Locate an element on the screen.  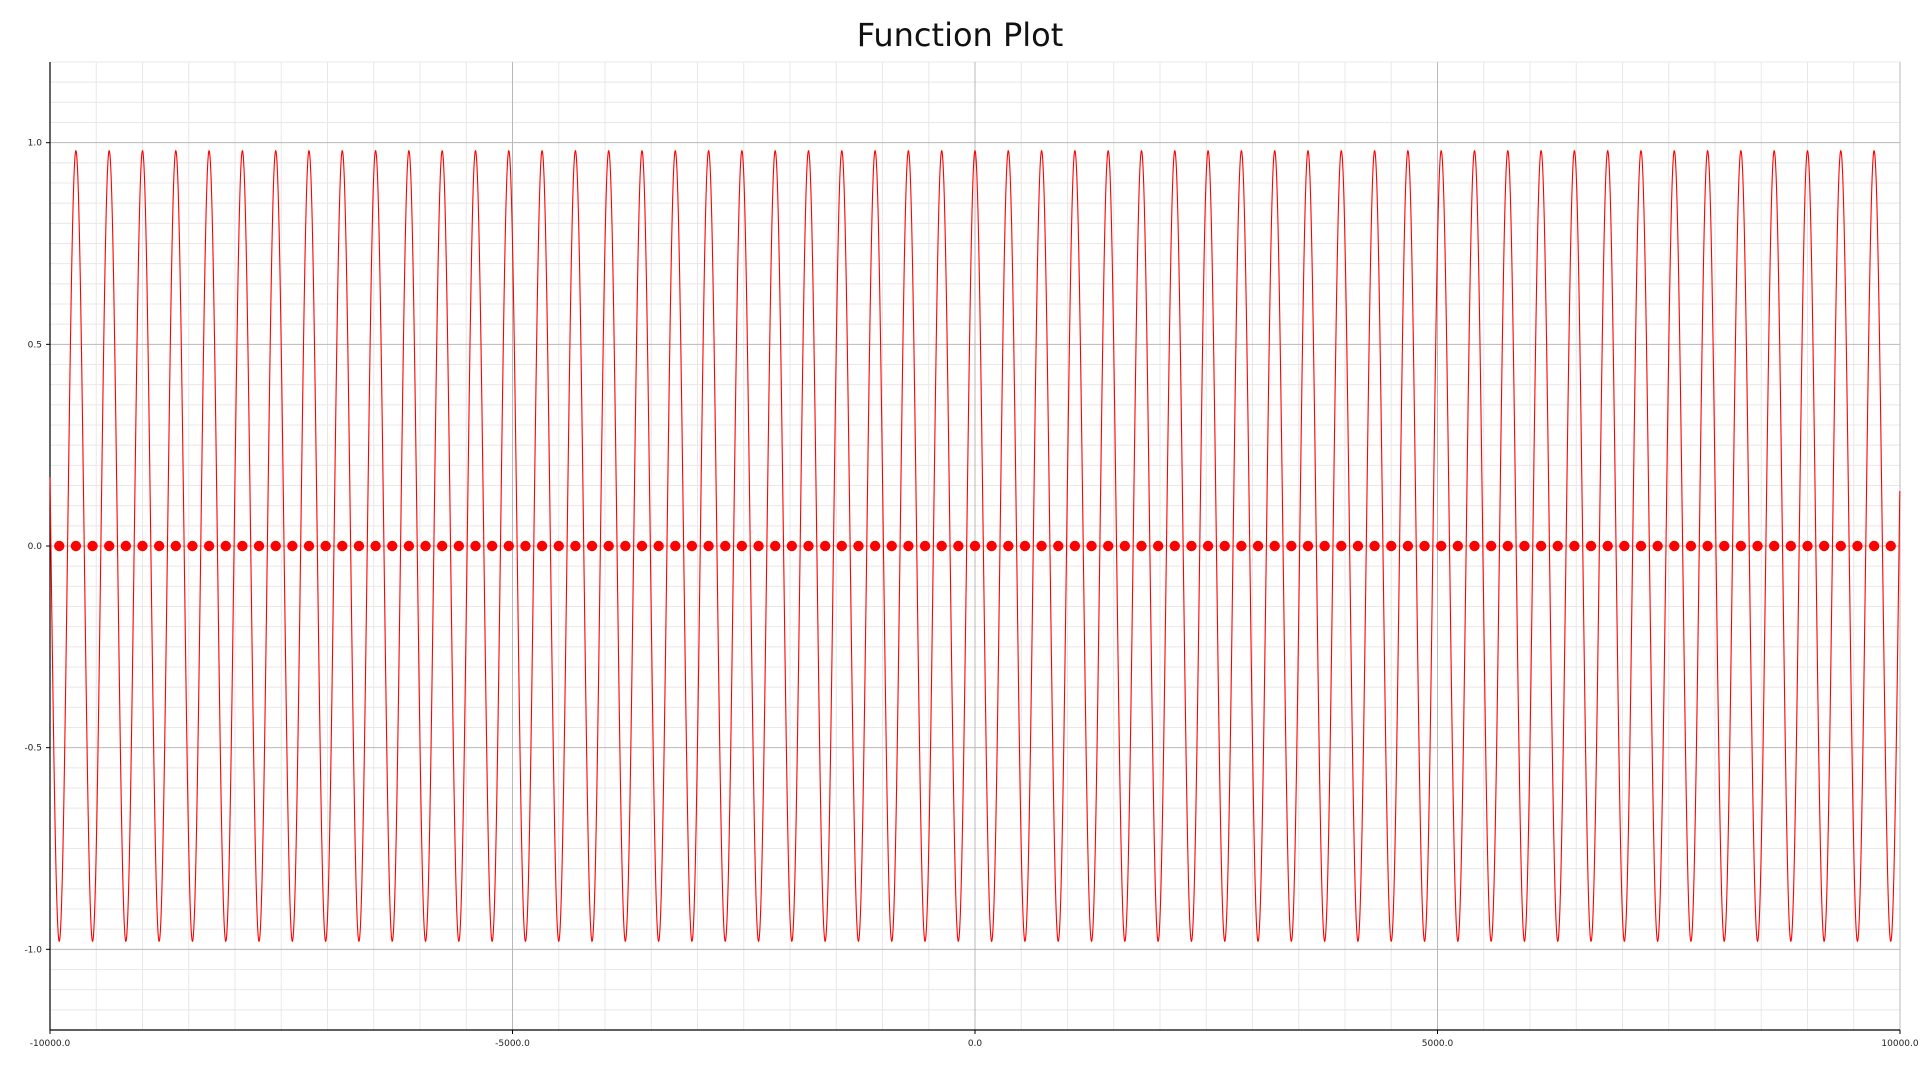
y-tick-label: 1.0 is located at coordinates (35, 144).